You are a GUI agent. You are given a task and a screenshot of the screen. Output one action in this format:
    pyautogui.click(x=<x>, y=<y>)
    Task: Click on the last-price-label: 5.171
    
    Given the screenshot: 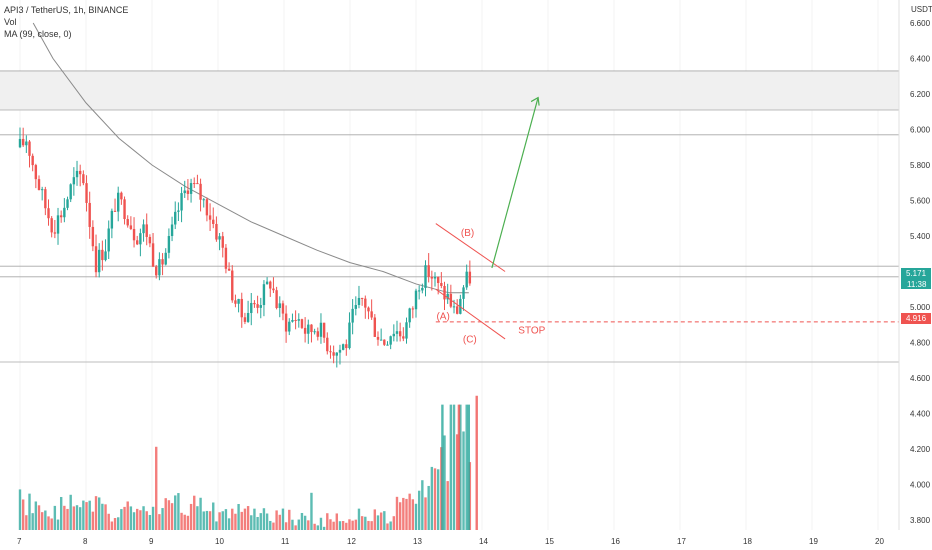 What is the action you would take?
    pyautogui.click(x=916, y=273)
    